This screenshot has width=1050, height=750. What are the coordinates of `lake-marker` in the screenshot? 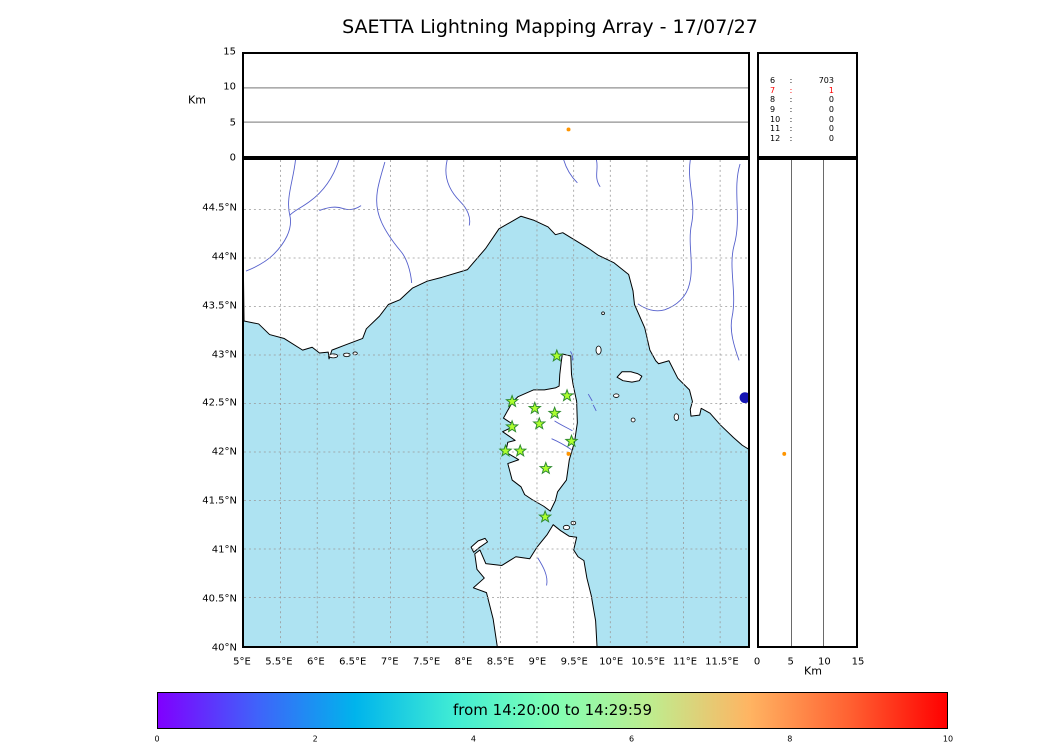 It's located at (743, 398).